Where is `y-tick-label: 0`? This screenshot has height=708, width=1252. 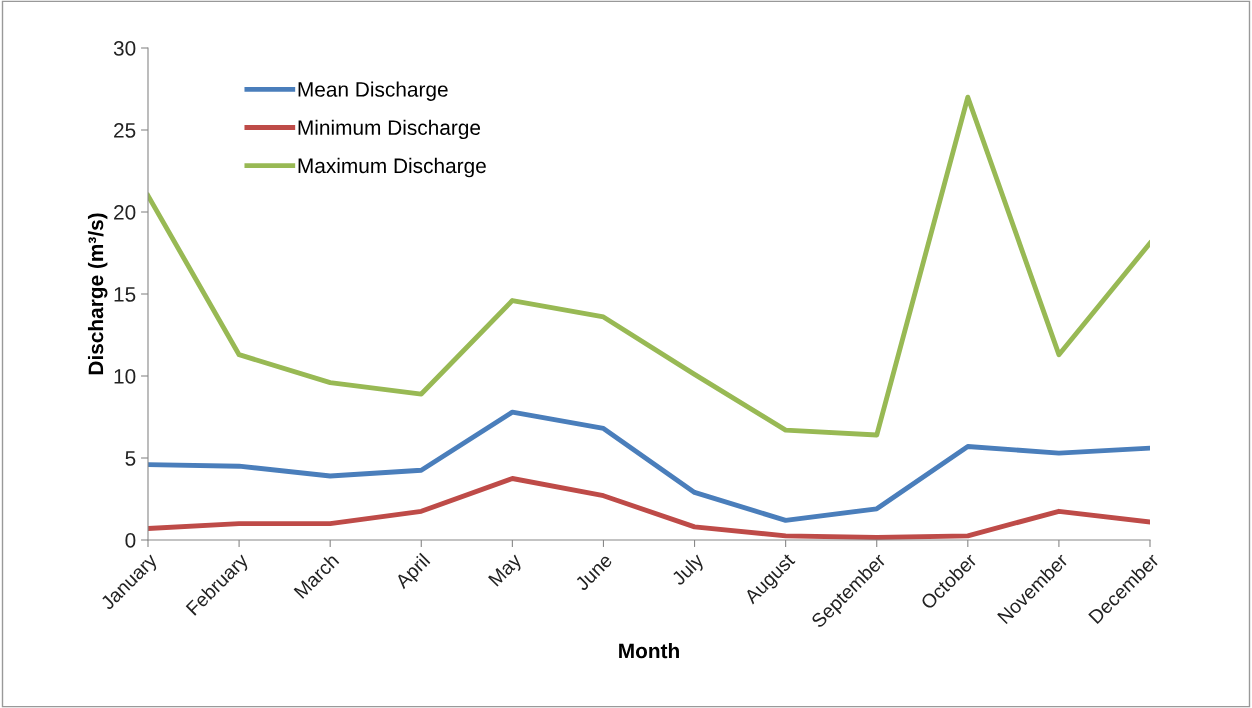
y-tick-label: 0 is located at coordinates (130, 540).